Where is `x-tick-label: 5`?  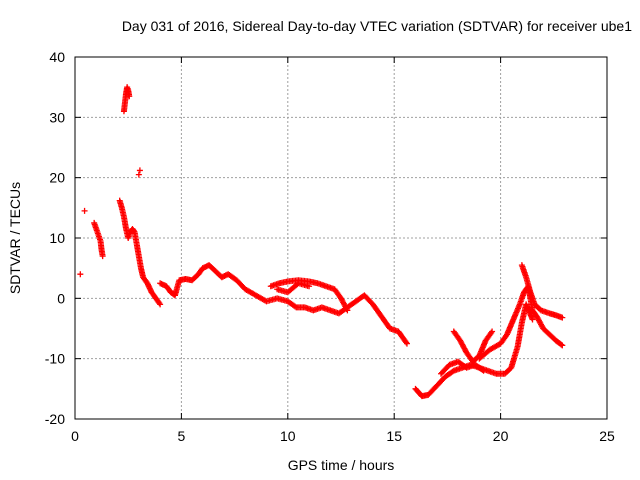
x-tick-label: 5 is located at coordinates (182, 436).